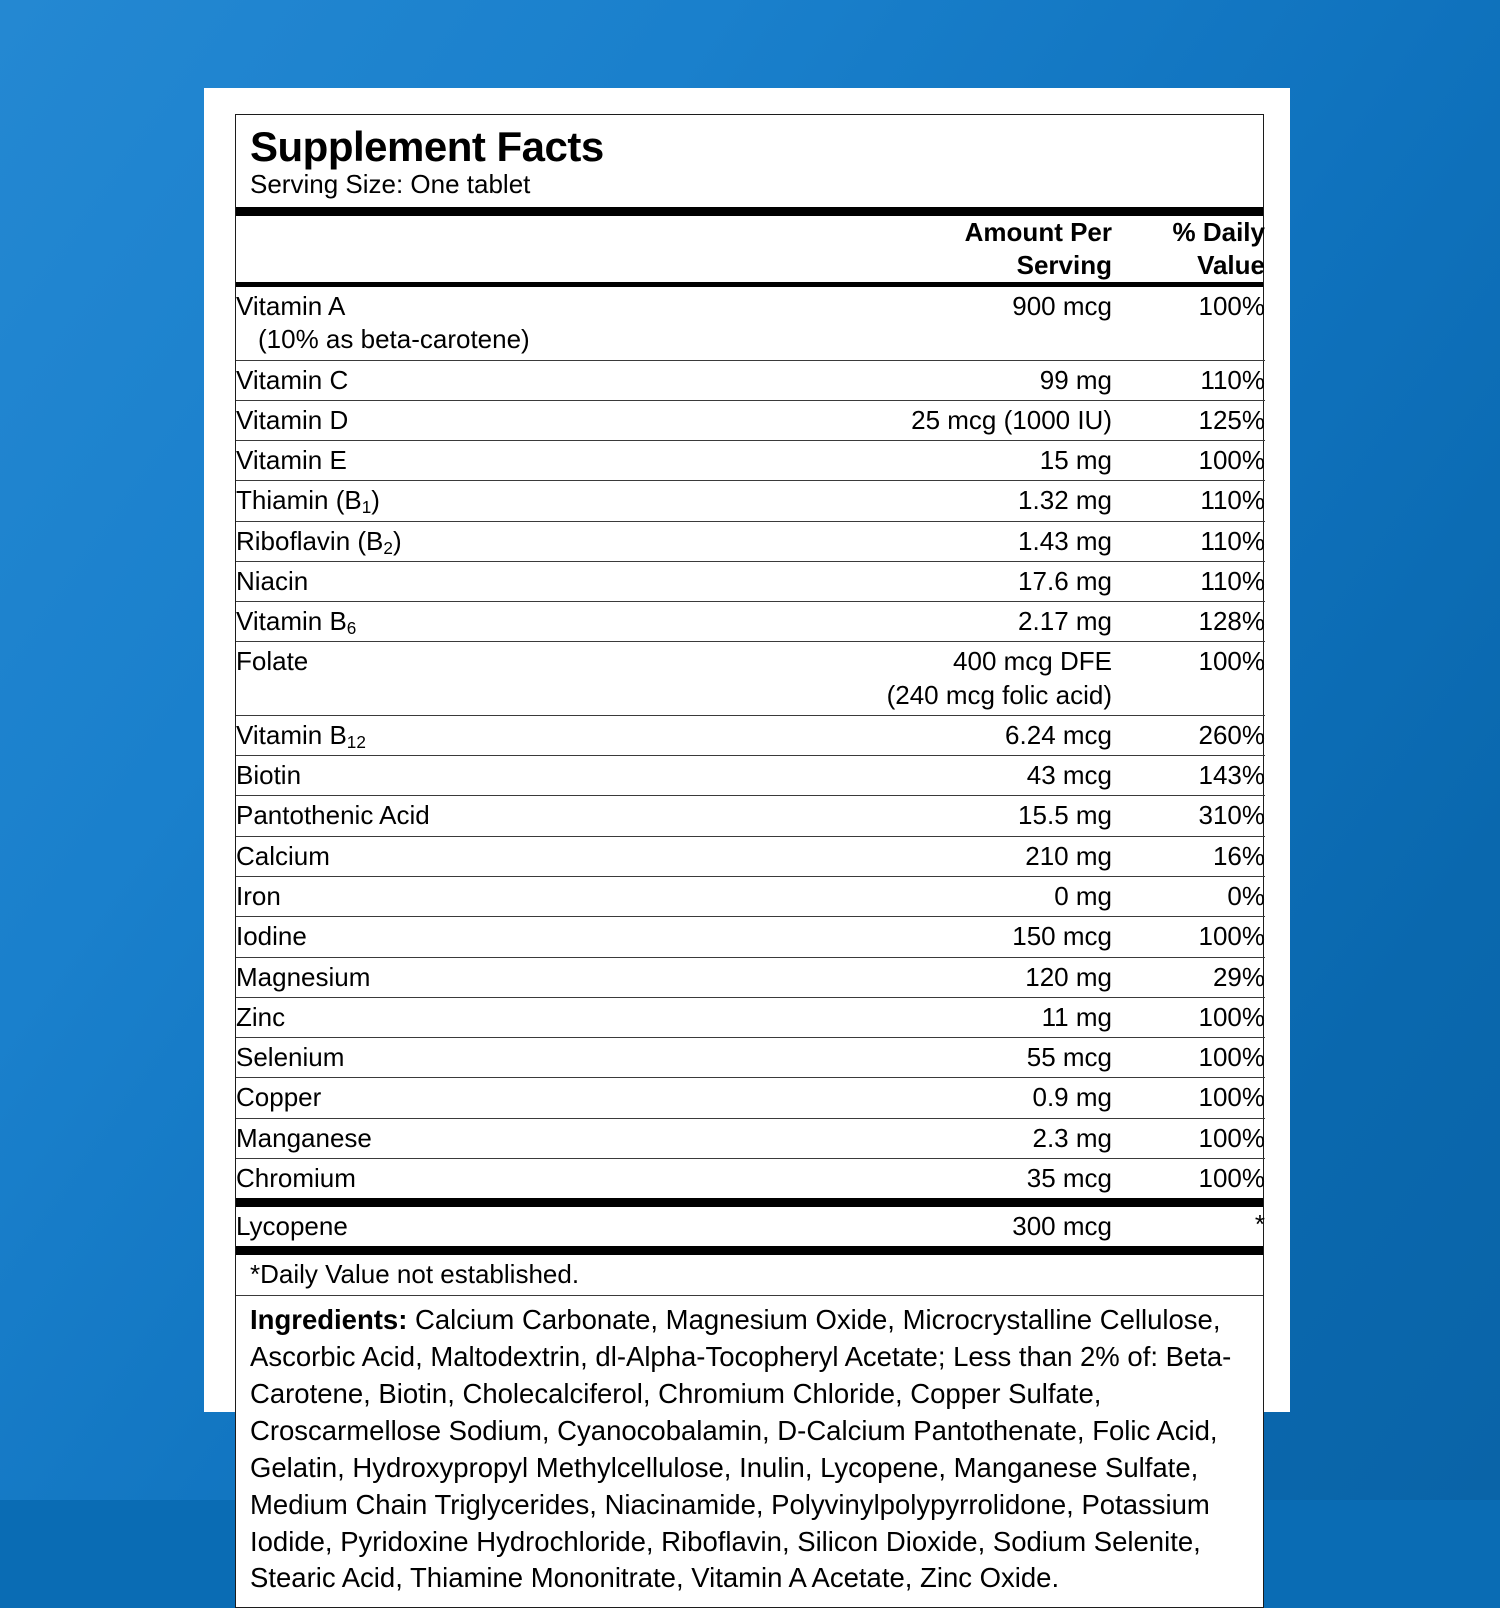  I want to click on nutrient-amount: 900 mcg, so click(1062, 306).